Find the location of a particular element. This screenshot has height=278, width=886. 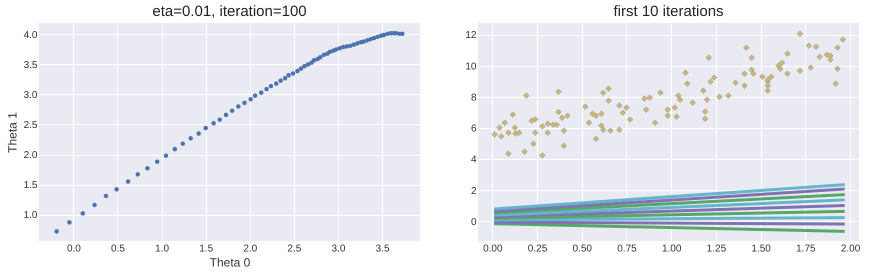

y-tick-label: 1.5 is located at coordinates (31, 186).